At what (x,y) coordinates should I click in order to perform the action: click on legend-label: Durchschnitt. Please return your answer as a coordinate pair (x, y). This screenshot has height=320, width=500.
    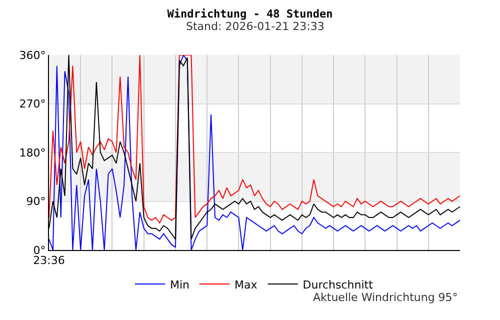
    Looking at the image, I should click on (338, 285).